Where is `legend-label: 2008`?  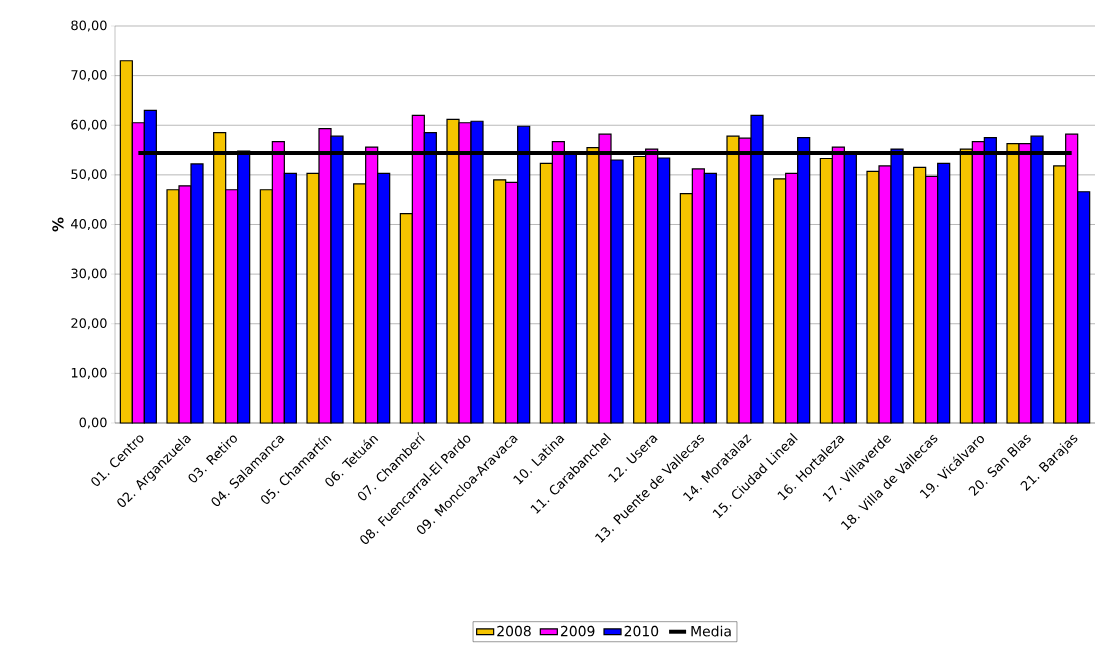 legend-label: 2008 is located at coordinates (514, 631).